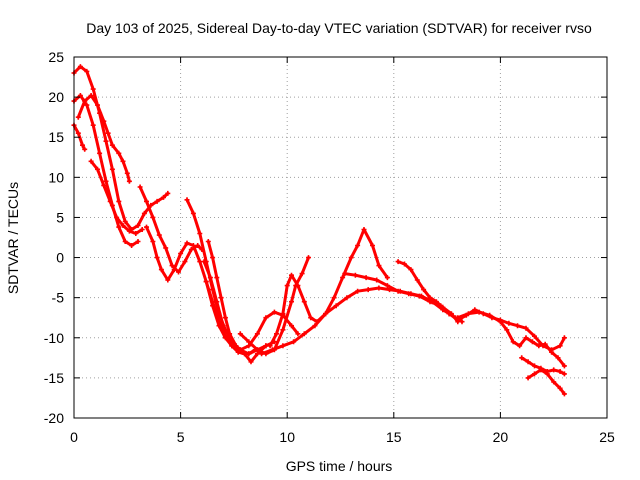 The width and height of the screenshot is (640, 480). Describe the element at coordinates (54, 378) in the screenshot. I see `y-tick-label: -15` at that location.